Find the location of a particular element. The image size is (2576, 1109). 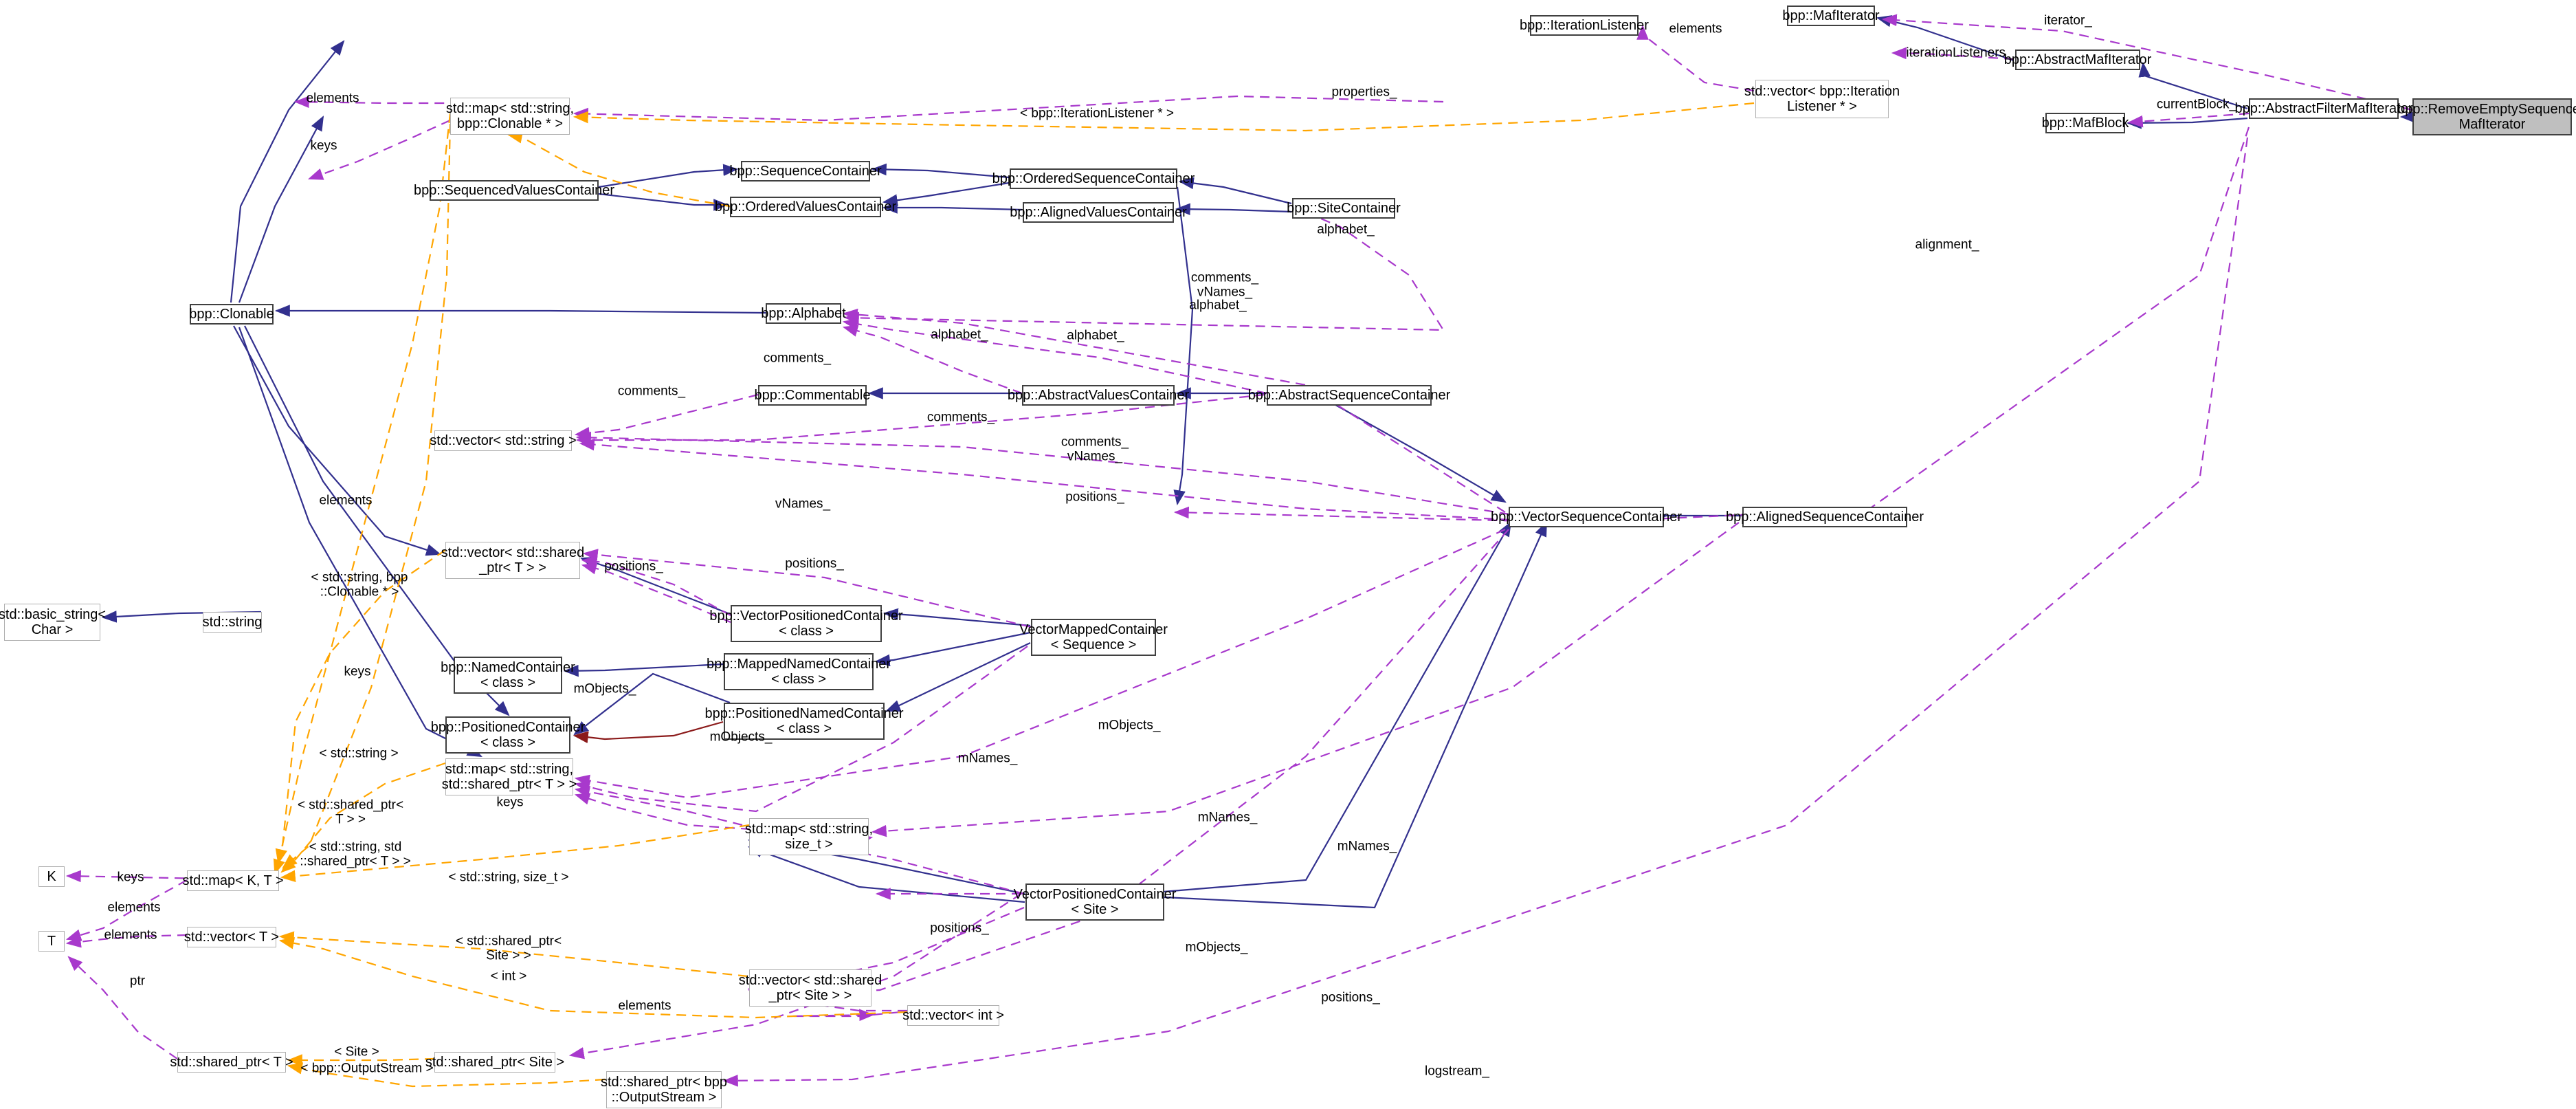

class-node-vecposcont_class: bpp::VectorPositionedContainer < class > is located at coordinates (806, 623).